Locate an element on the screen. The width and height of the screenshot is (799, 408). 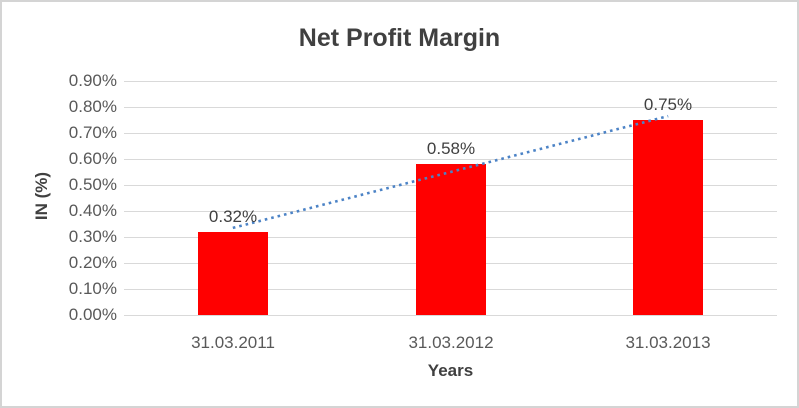
y-tick-label: 0.00% is located at coordinates (92, 314).